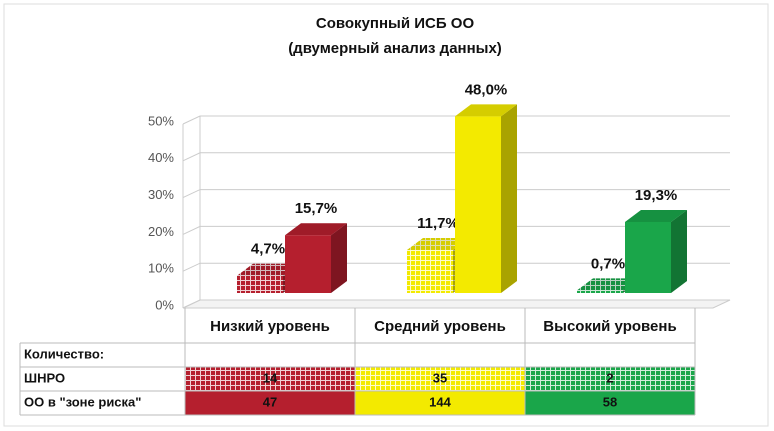 Image resolution: width=774 pixels, height=431 pixels. Describe the element at coordinates (161, 120) in the screenshot. I see `y-tick-label: 50%` at that location.